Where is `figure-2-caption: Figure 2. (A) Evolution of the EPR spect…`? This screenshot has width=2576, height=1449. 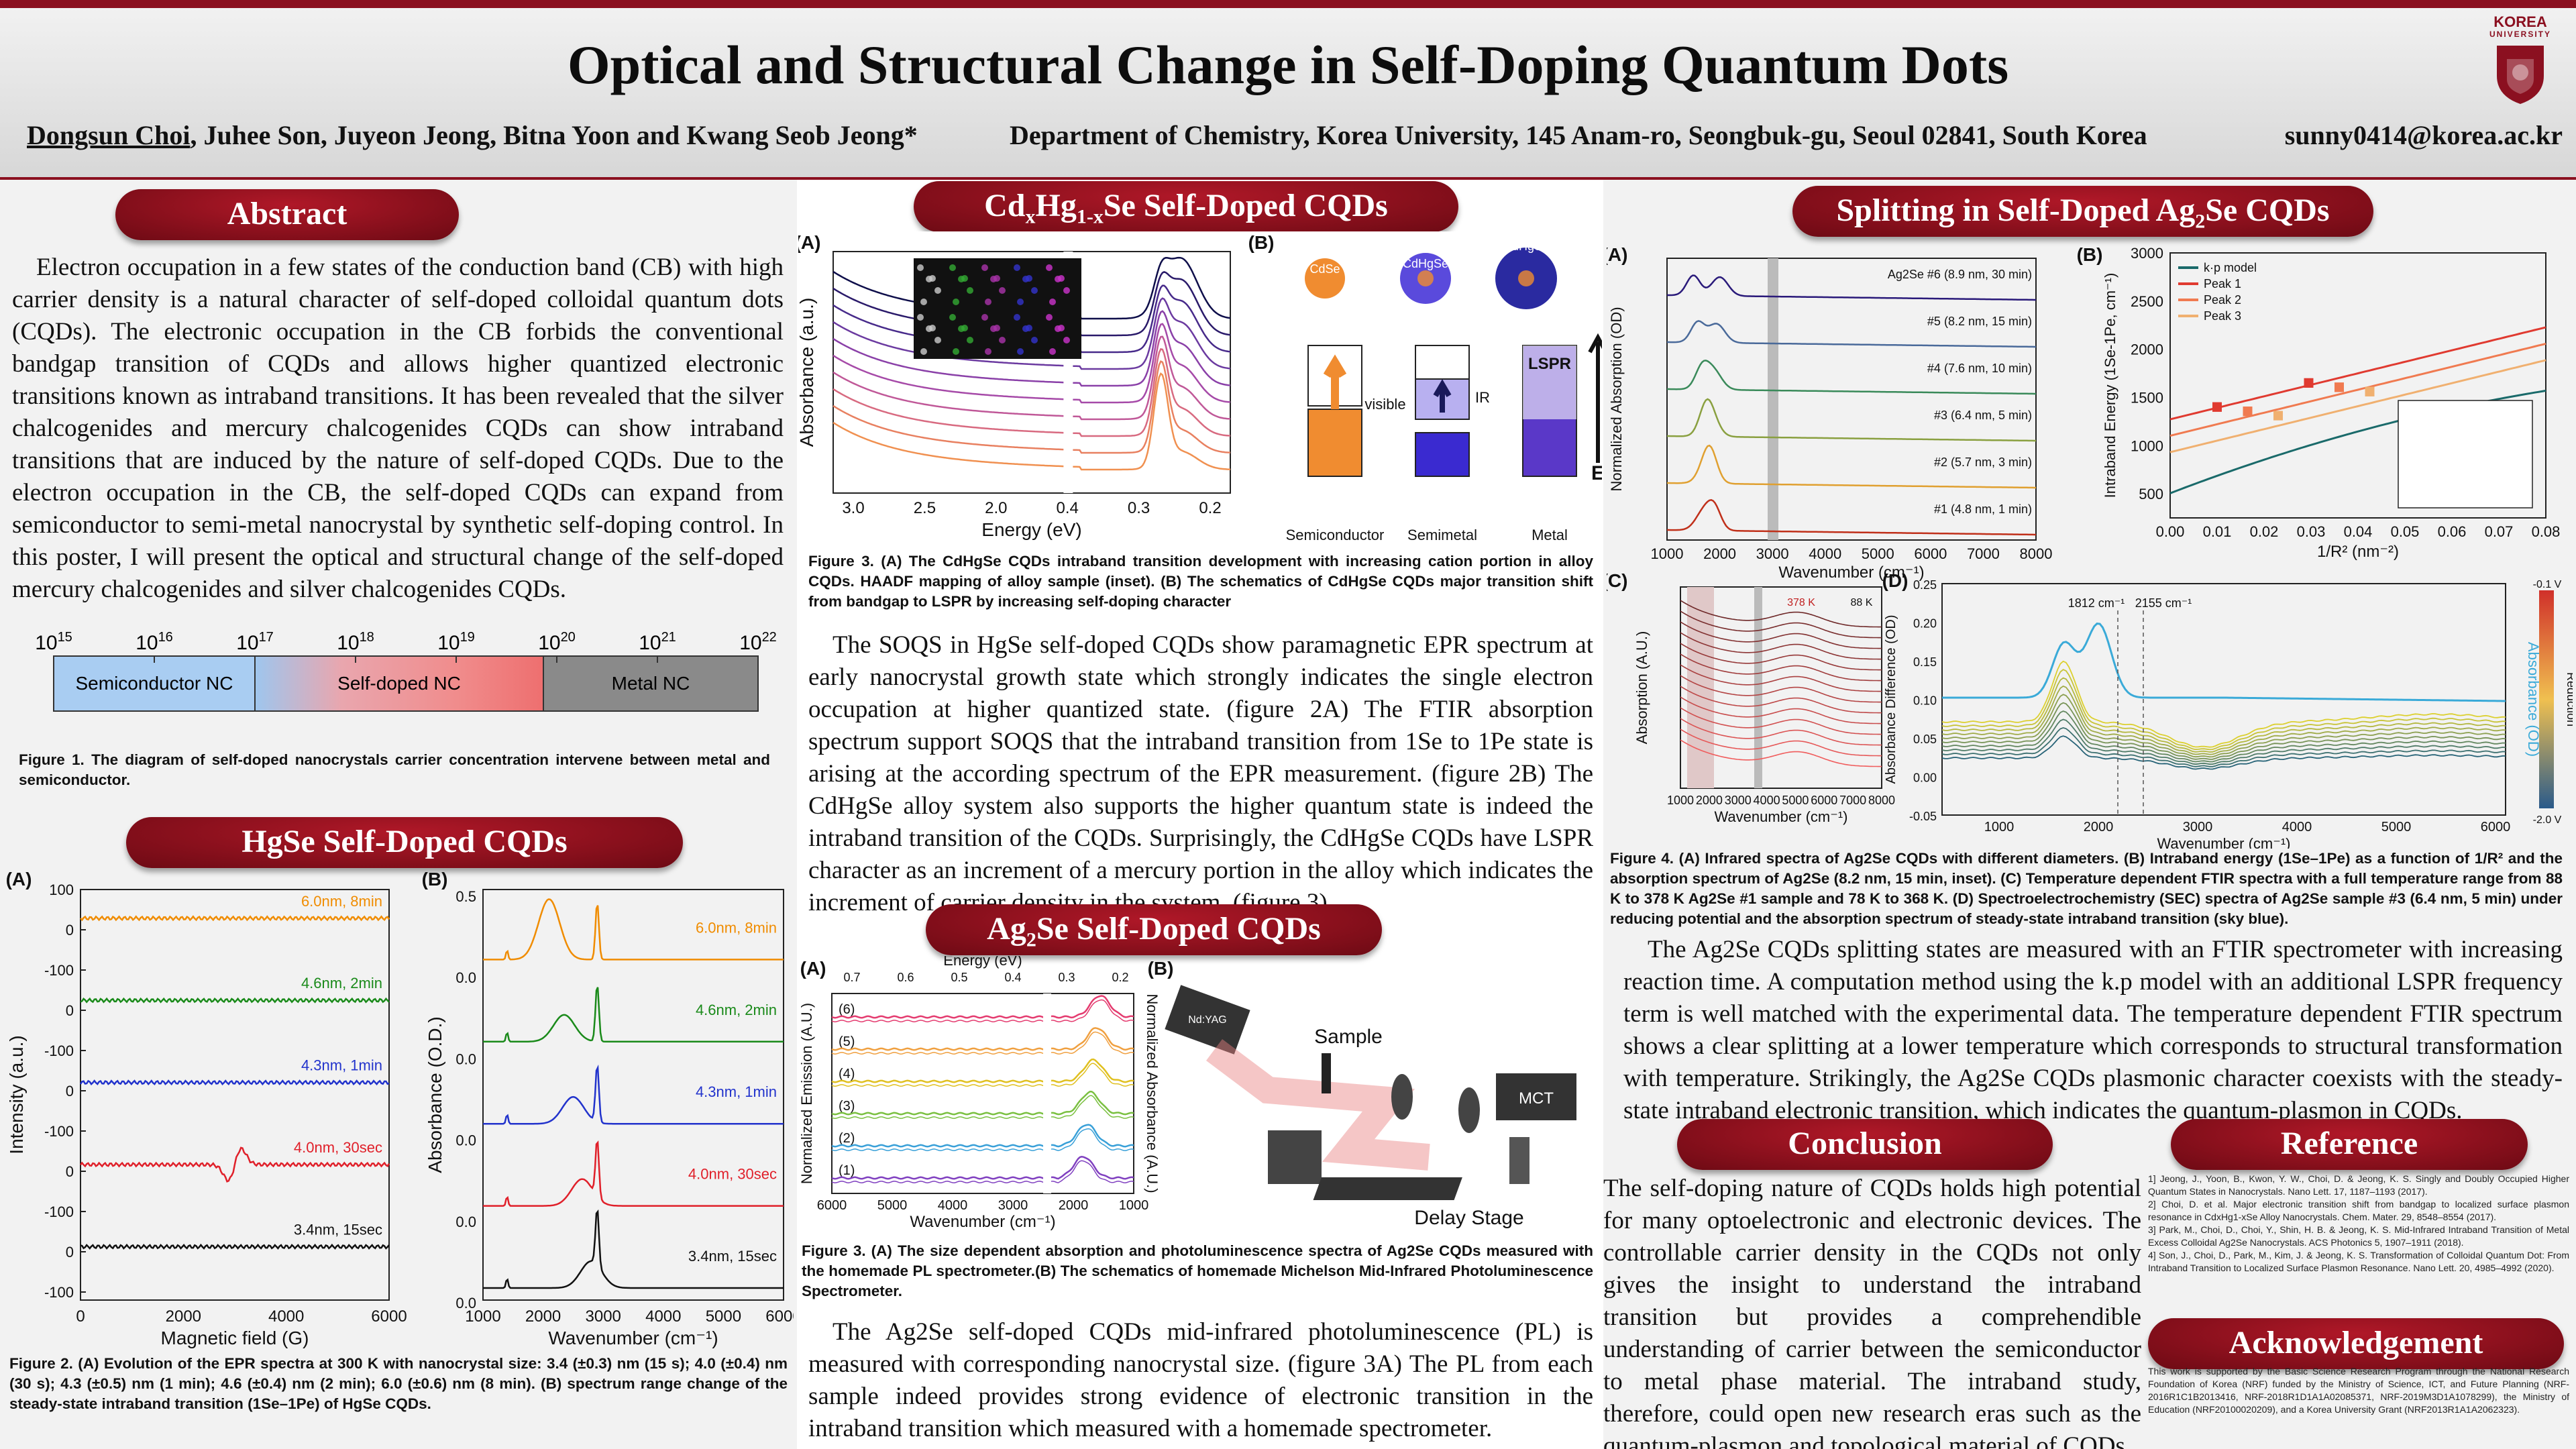 figure-2-caption: Figure 2. (A) Evolution of the EPR spect… is located at coordinates (398, 1383).